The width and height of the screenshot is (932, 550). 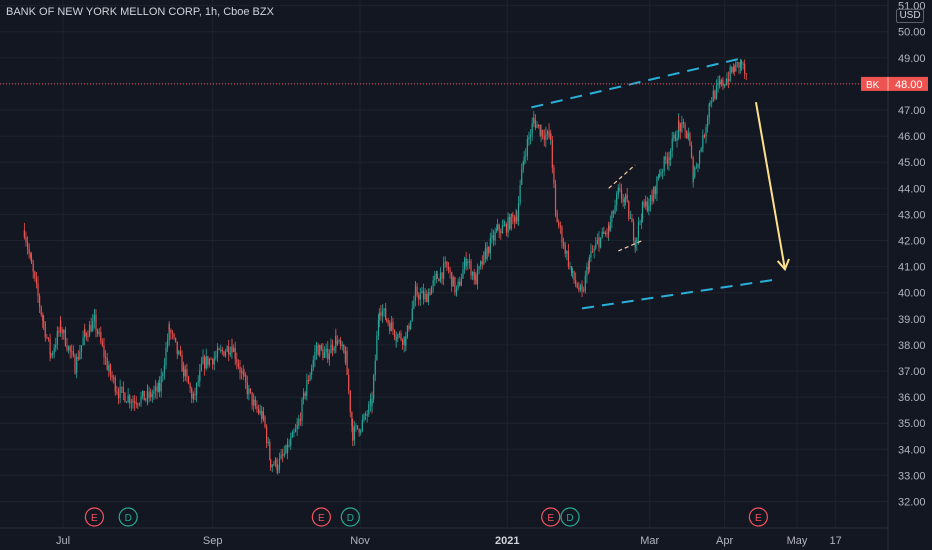 I want to click on channel-lower-line, so click(x=678, y=294).